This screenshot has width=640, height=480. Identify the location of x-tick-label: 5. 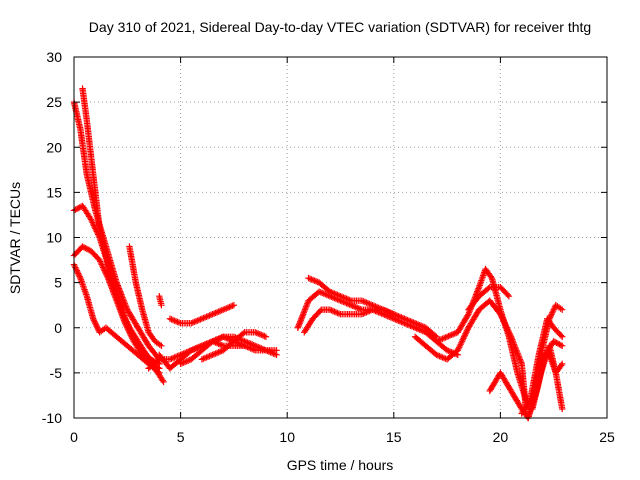
(181, 437).